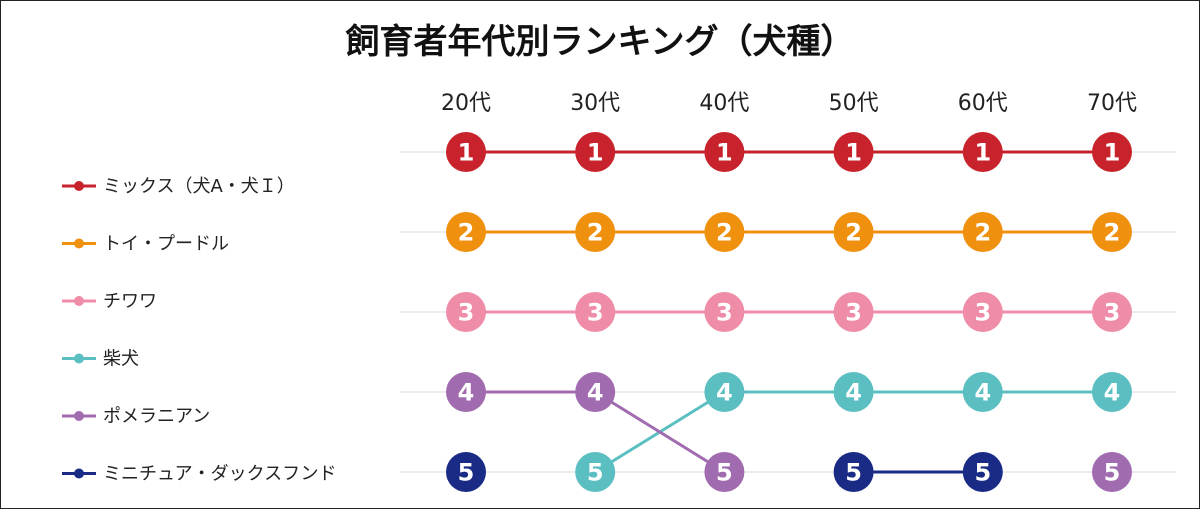 Image resolution: width=1200 pixels, height=509 pixels. I want to click on legend-label: ミニチュア・ダックスフンド, so click(219, 474).